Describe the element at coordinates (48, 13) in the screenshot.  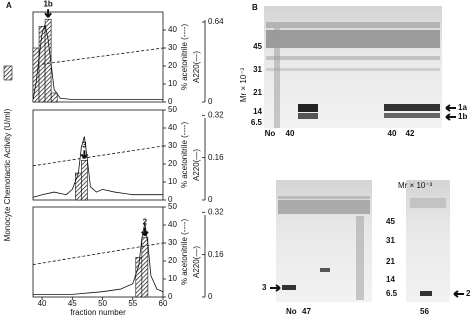
I see `peak-arrow` at that location.